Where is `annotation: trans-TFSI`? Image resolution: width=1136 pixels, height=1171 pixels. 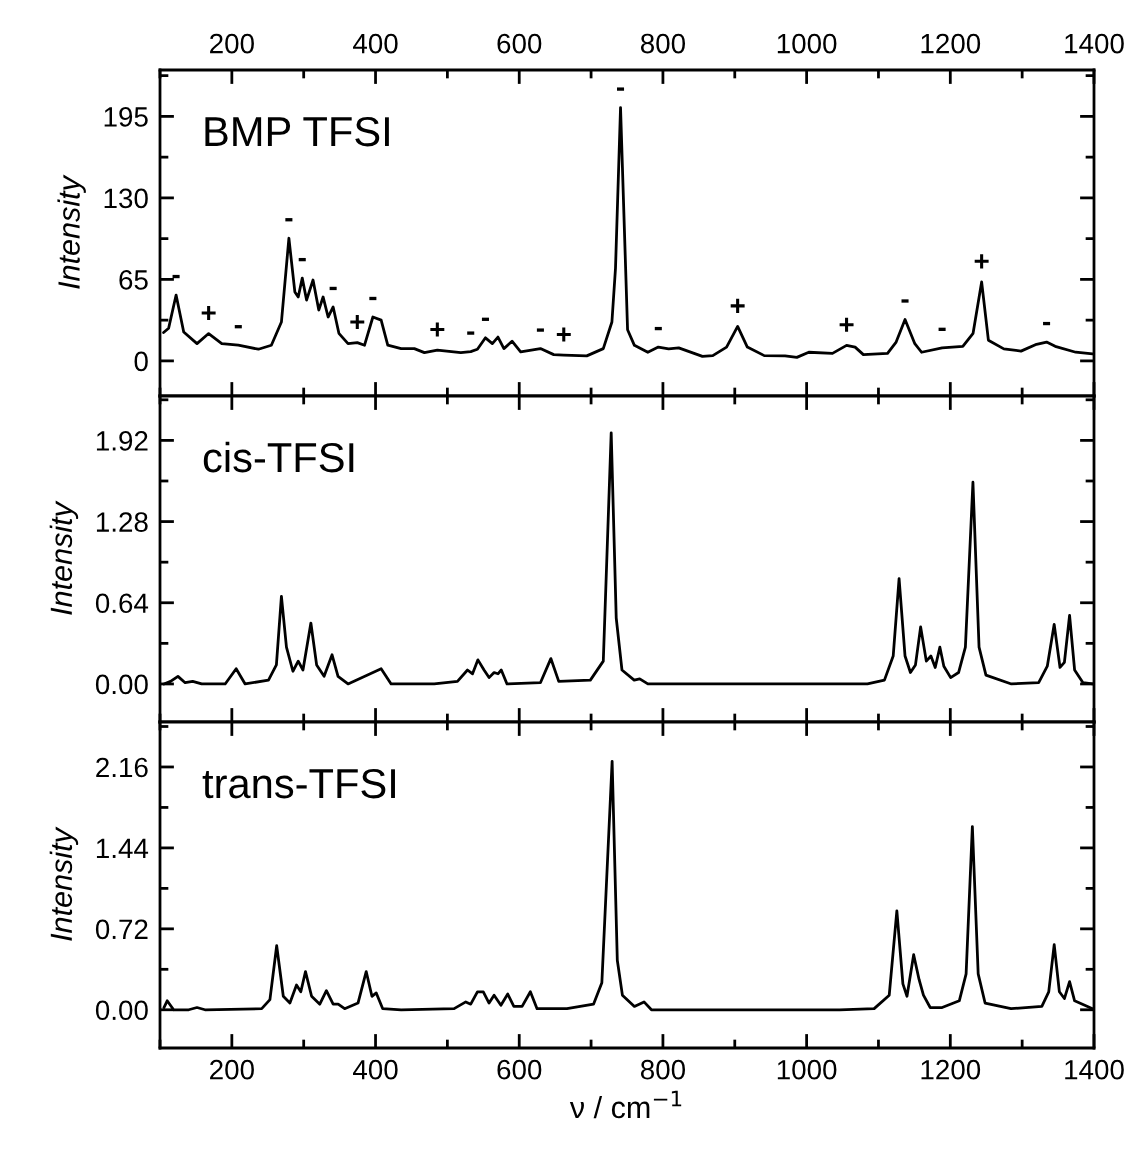 annotation: trans-TFSI is located at coordinates (298, 783).